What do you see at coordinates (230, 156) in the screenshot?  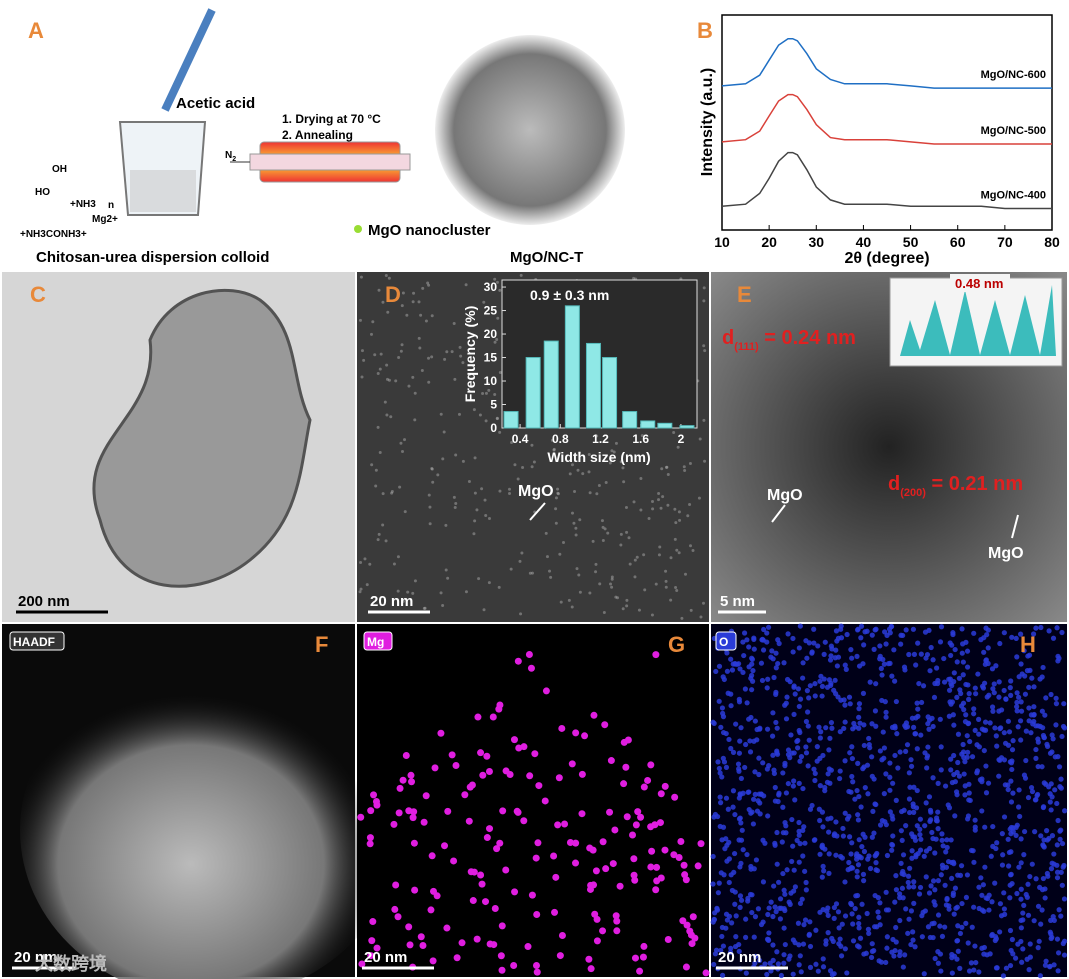 I see `gas: N2` at bounding box center [230, 156].